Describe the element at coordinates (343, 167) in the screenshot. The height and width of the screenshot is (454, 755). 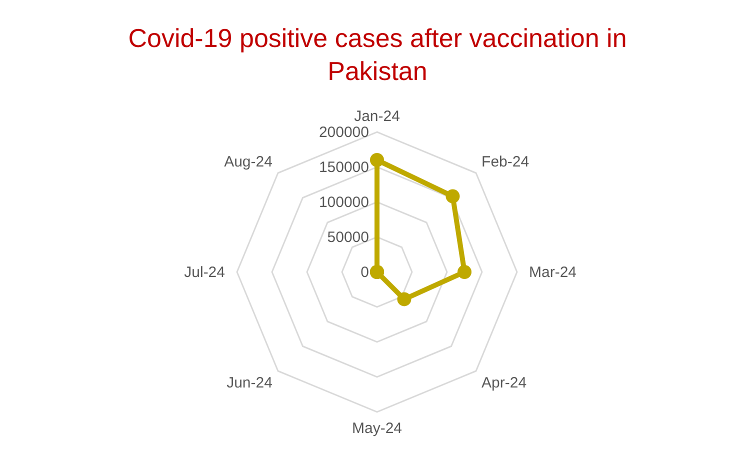
I see `y-tick-label: 150000` at that location.